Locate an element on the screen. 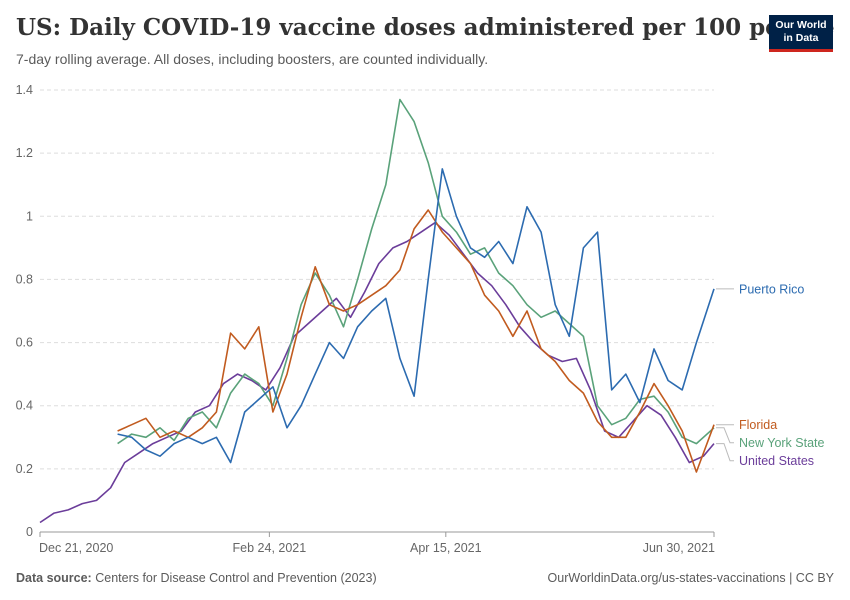 This screenshot has width=850, height=600. x-tick-label: Dec 21, 2020 is located at coordinates (76, 548).